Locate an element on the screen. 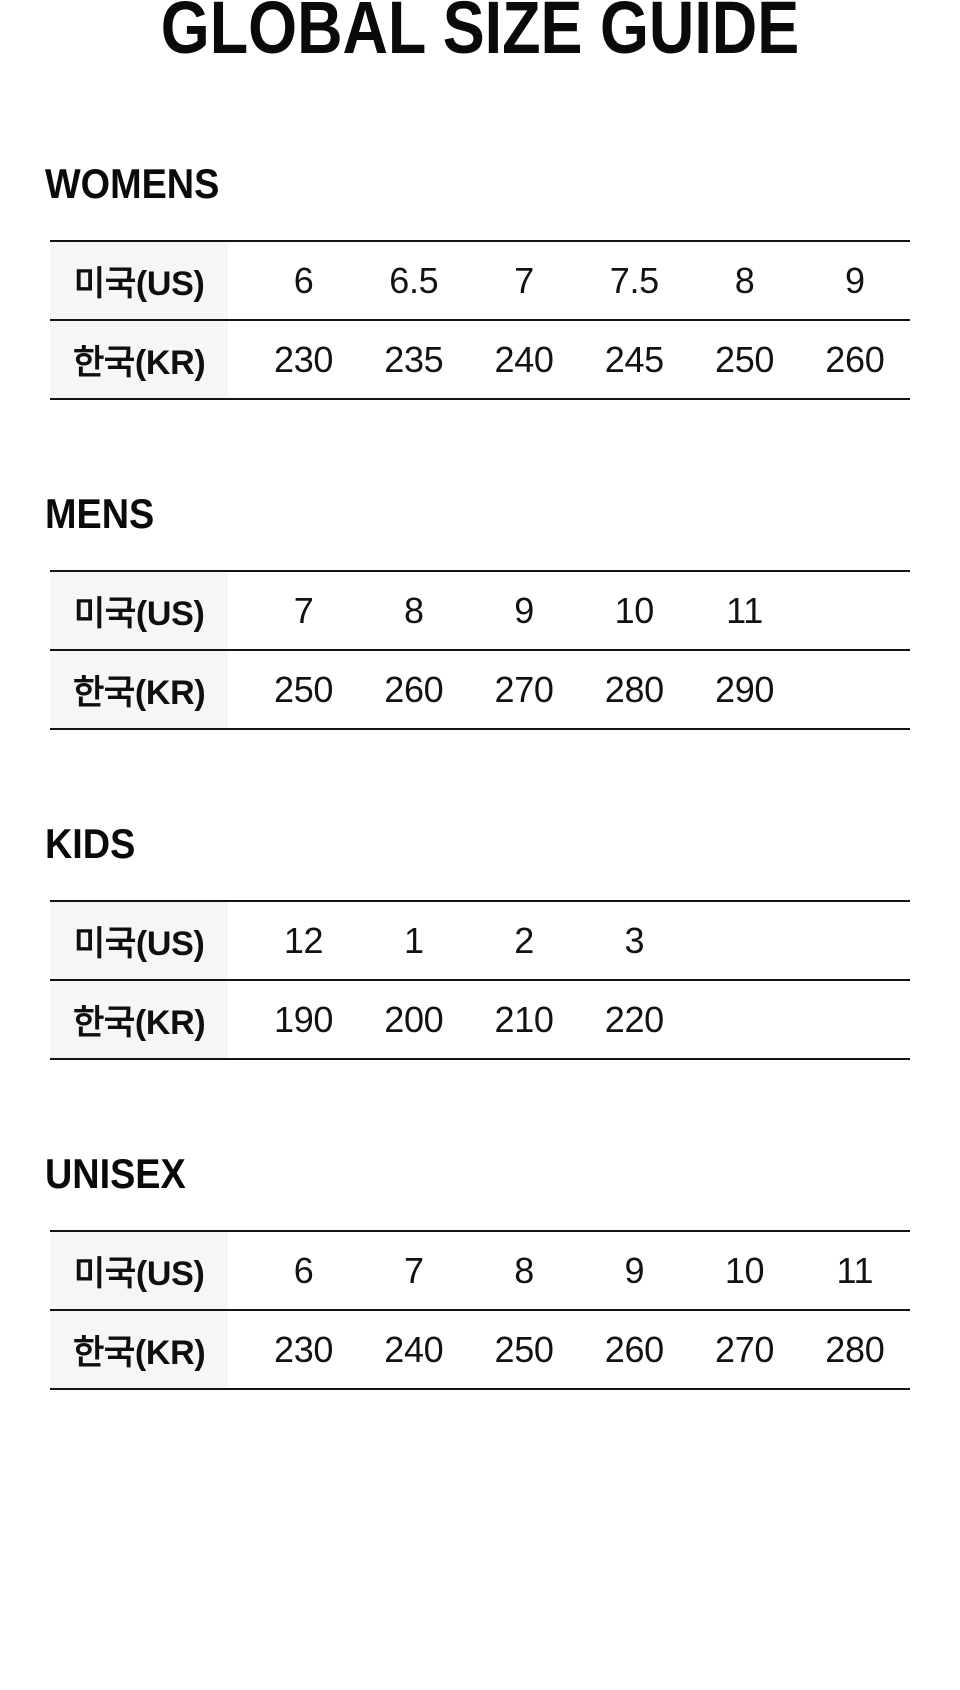 The image size is (960, 1690). table-row-us: 미국(US) 6 7 8 9 10 11 is located at coordinates (480, 1270).